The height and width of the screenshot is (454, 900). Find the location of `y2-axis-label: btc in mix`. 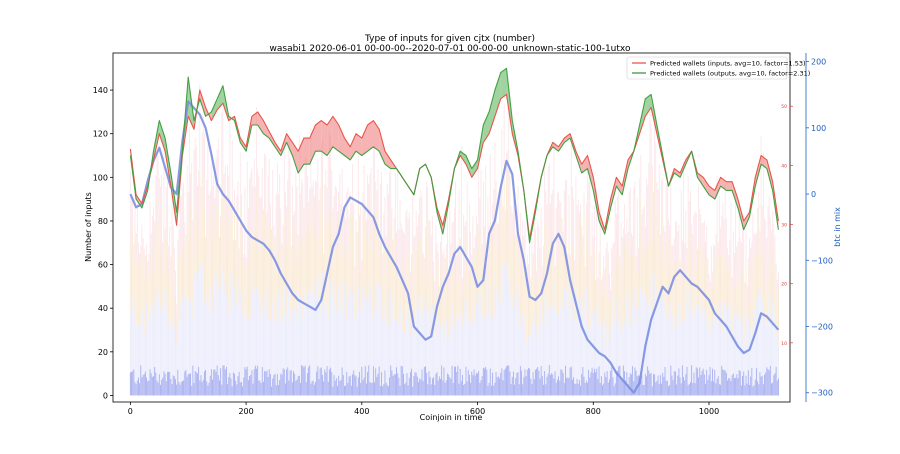

y2-axis-label: btc in mix is located at coordinates (837, 227).